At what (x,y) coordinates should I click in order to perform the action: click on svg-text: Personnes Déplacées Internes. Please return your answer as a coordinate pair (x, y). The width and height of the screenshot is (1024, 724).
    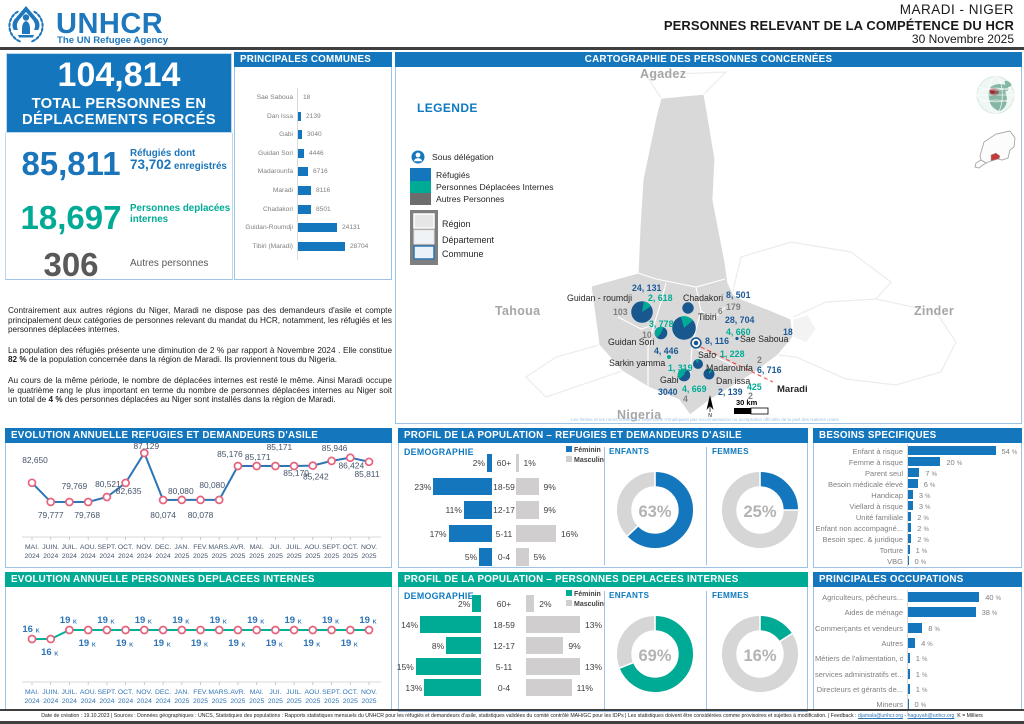
    Looking at the image, I should click on (495, 187).